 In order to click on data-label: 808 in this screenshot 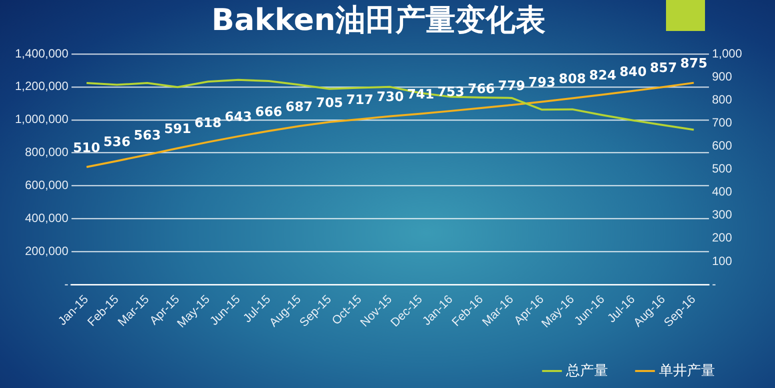, I will do `click(572, 80)`.